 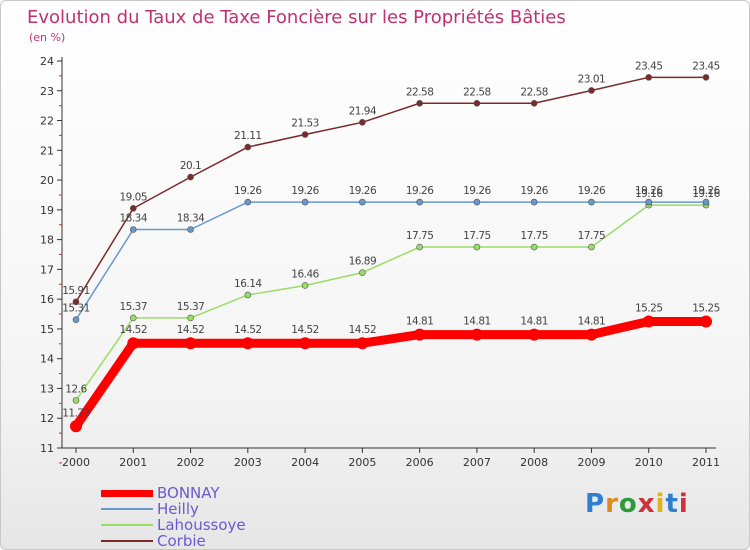 What do you see at coordinates (47, 240) in the screenshot?
I see `y-tick-label: 18` at bounding box center [47, 240].